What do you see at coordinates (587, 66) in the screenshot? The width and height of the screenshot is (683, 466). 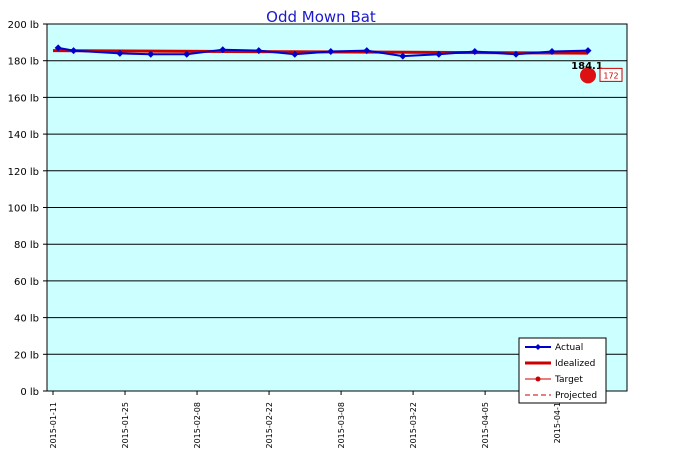 I see `idealized-end-label: 184.1` at bounding box center [587, 66].